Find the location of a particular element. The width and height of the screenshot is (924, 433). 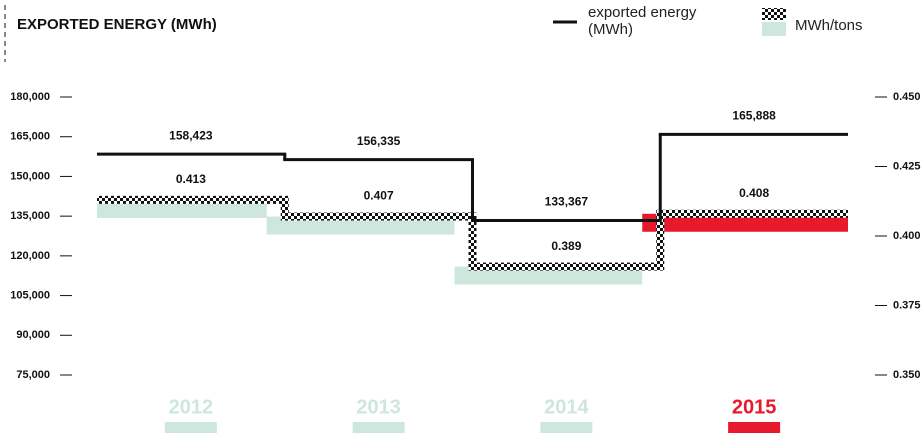

ratio-label: 0.413 is located at coordinates (191, 179).